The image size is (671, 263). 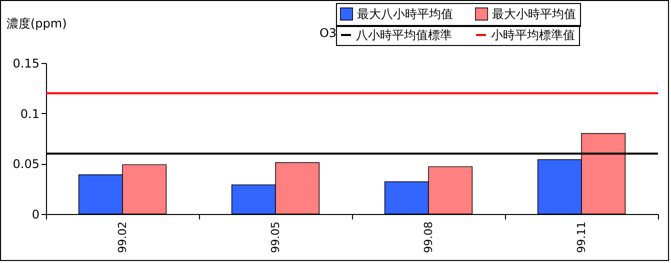 What do you see at coordinates (275, 237) in the screenshot?
I see `x-tick-label: 99.05` at bounding box center [275, 237].